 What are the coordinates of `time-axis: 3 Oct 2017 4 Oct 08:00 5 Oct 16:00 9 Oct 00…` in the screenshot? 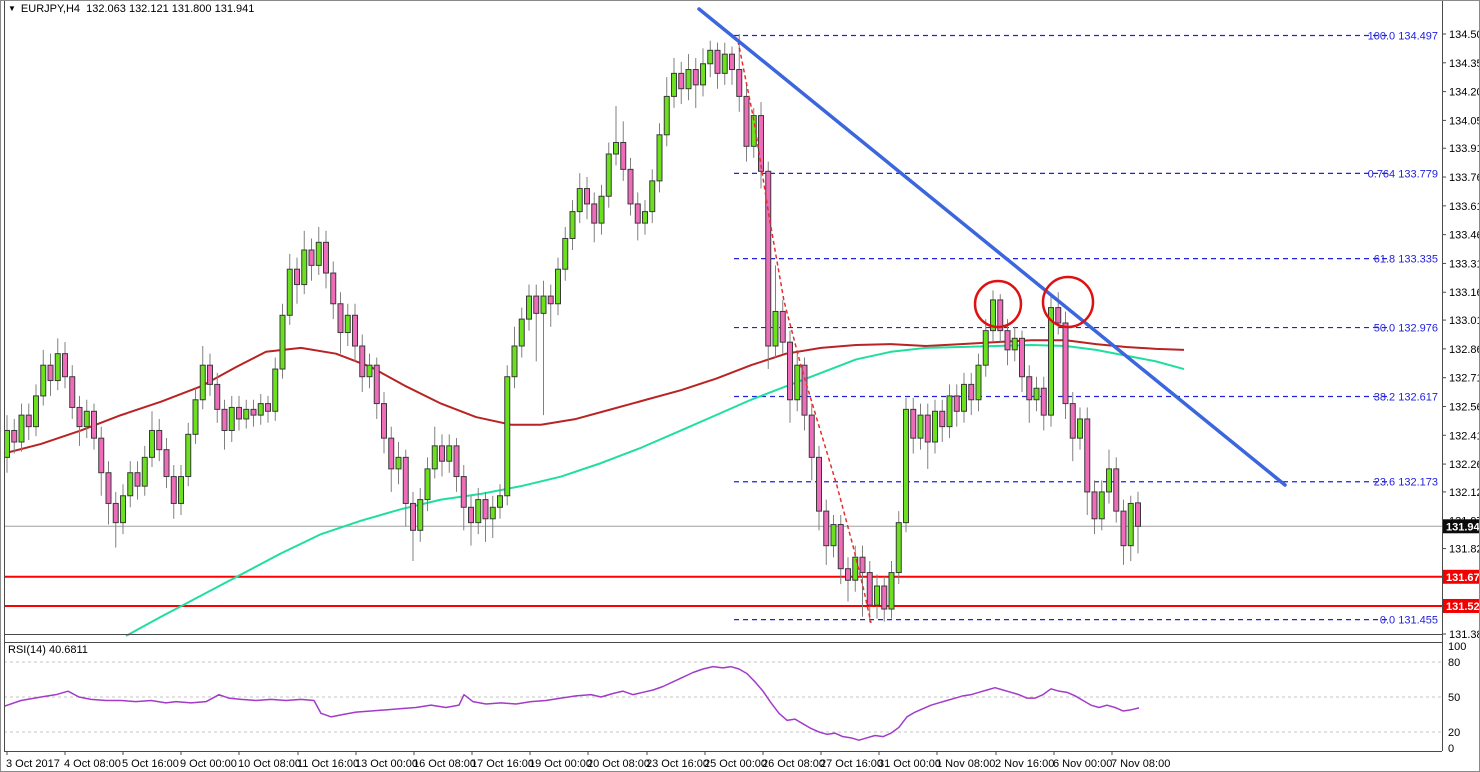 It's located at (588, 760).